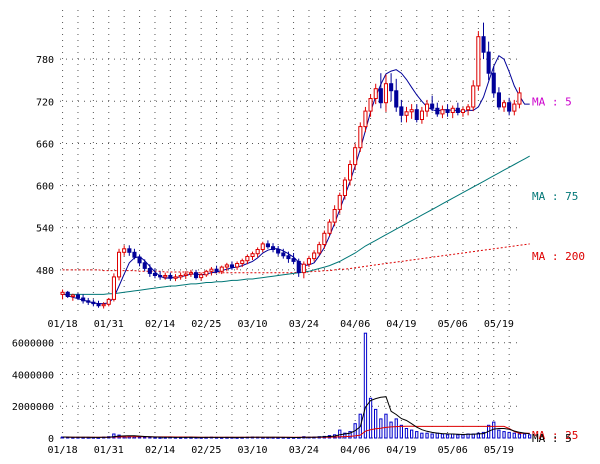  Describe the element at coordinates (206, 450) in the screenshot. I see `volume-x-tick-label: 02/25` at that location.